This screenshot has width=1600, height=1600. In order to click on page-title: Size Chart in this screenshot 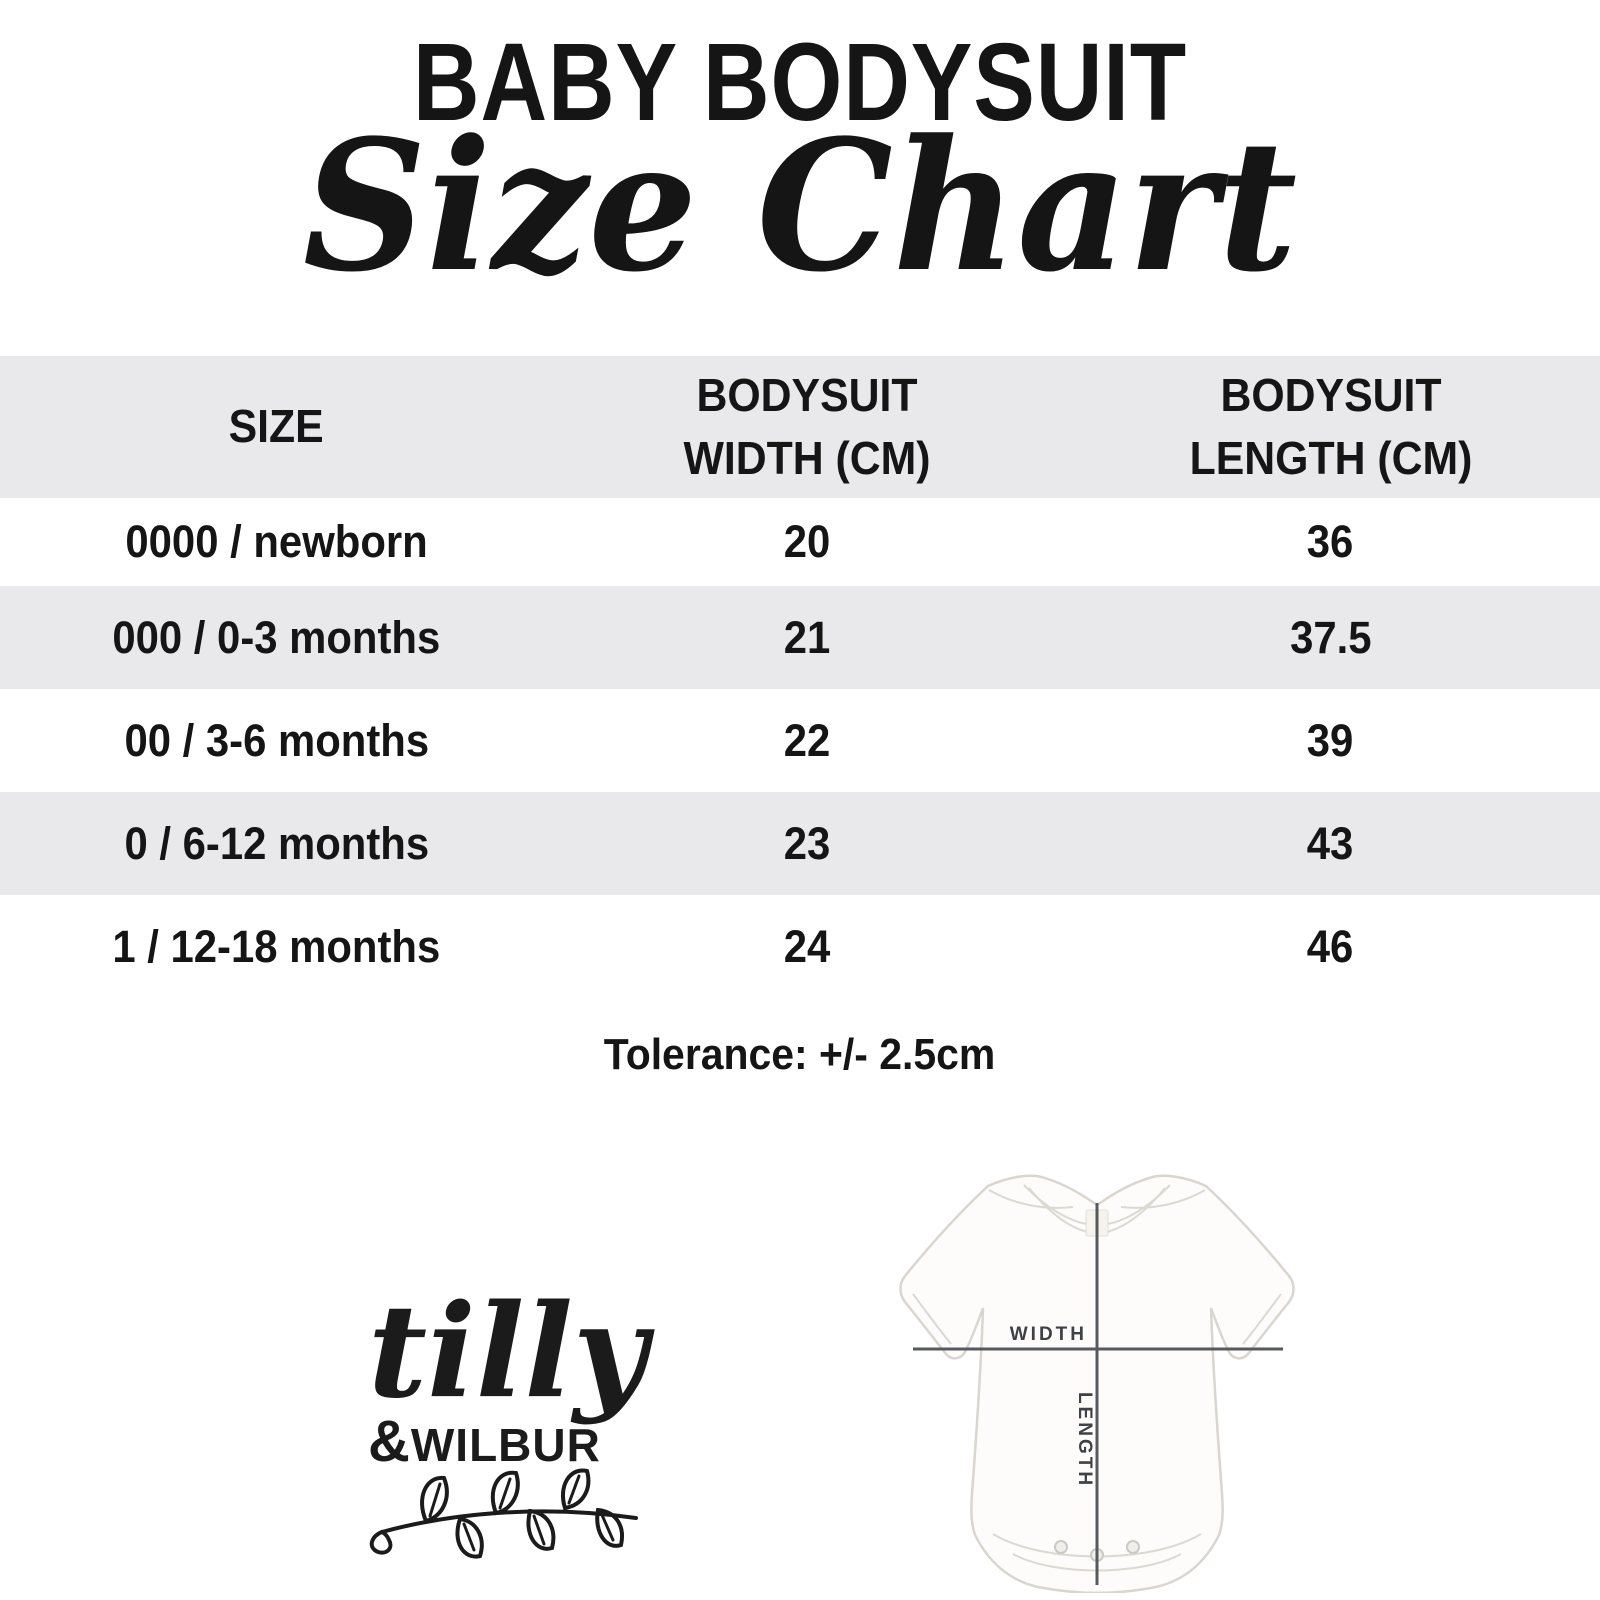, I will do `click(800, 206)`.